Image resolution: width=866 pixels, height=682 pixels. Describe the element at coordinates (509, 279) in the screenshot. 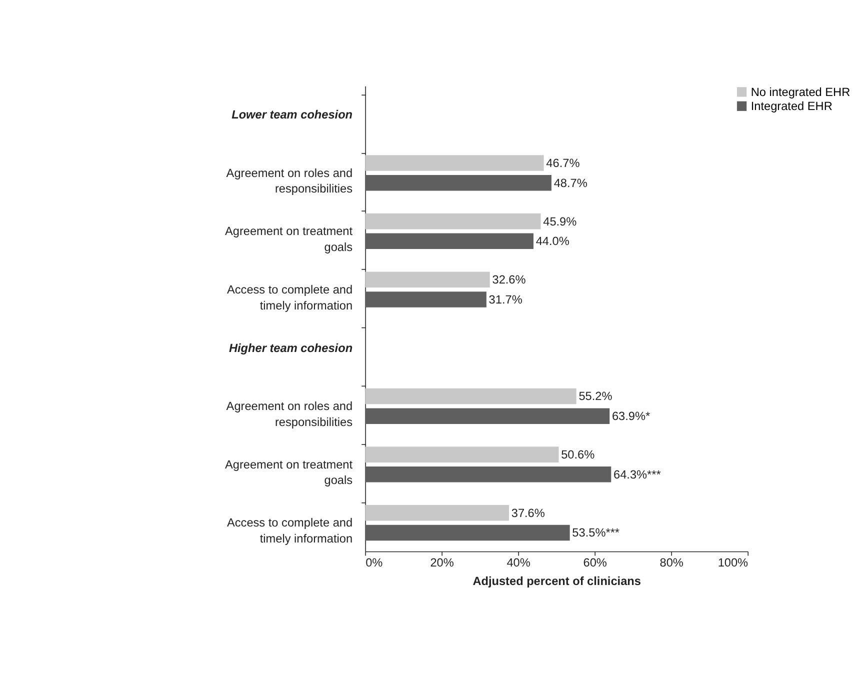

I see `data-label: 32.6%` at that location.